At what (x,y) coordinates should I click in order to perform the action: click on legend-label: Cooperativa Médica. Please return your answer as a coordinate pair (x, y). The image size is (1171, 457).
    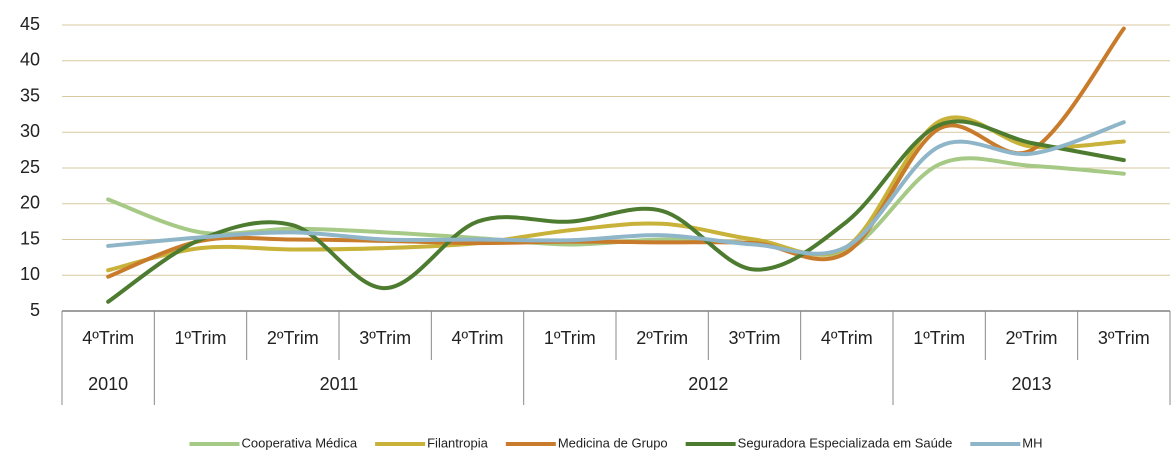
    Looking at the image, I should click on (299, 442).